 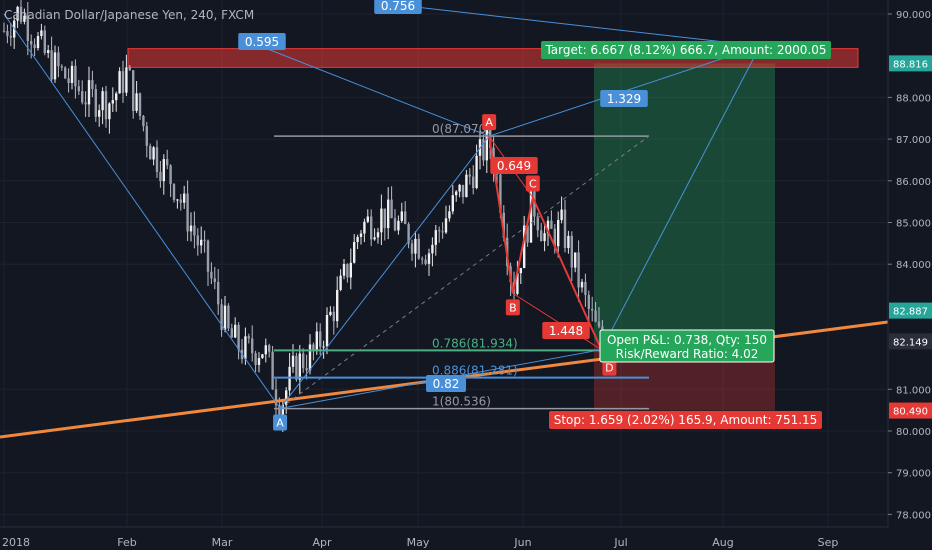 I want to click on pattern-point-label: A, so click(x=489, y=122).